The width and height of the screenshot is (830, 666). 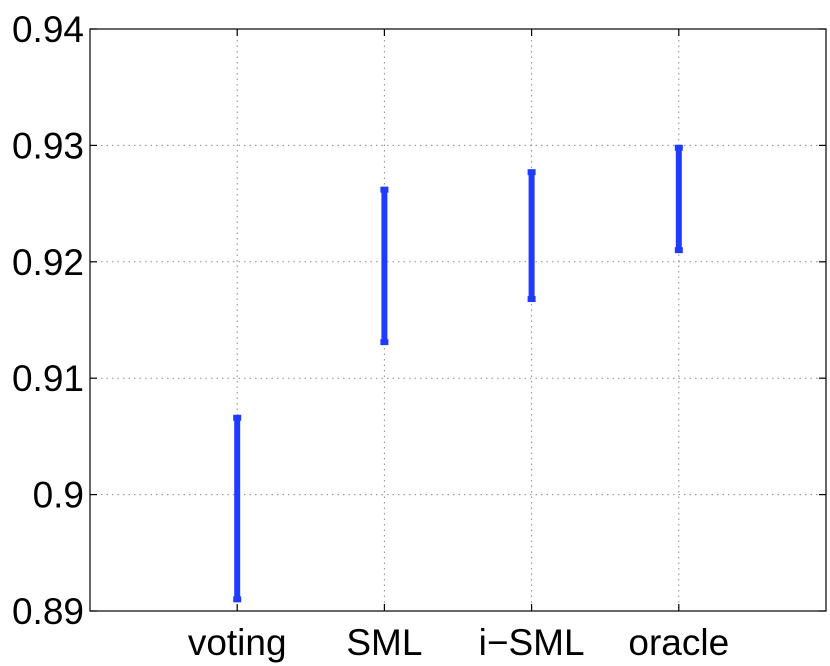 I want to click on x-tick-label: voting, so click(x=237, y=642).